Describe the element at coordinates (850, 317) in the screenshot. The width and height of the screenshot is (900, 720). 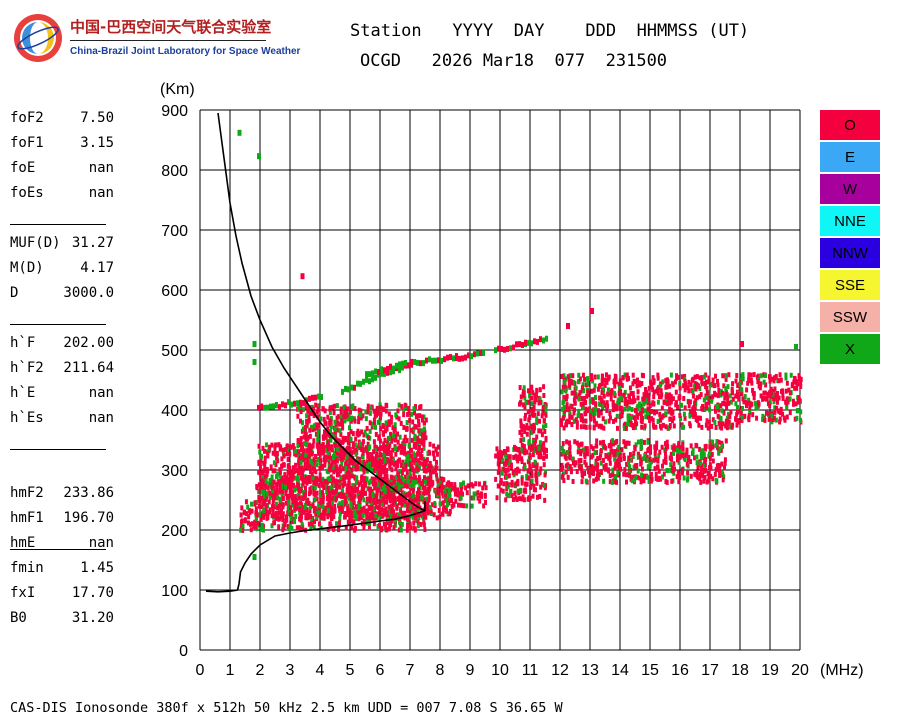
I see `legend-item-ssw: SSW` at that location.